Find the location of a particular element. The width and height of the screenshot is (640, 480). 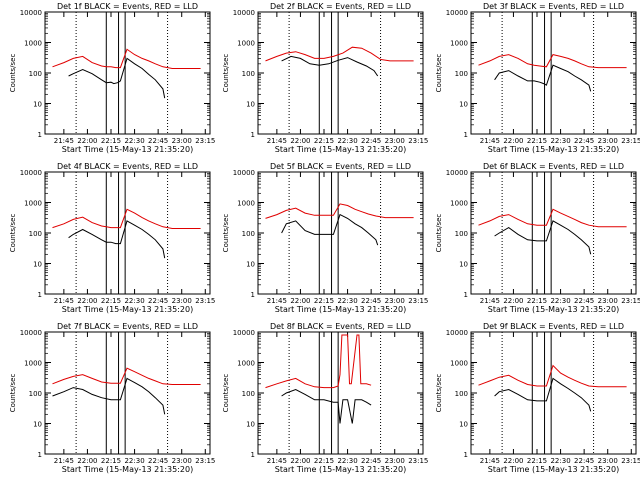

panel-title: Det 7f BLACK = Events, RED = LLD is located at coordinates (127, 326).